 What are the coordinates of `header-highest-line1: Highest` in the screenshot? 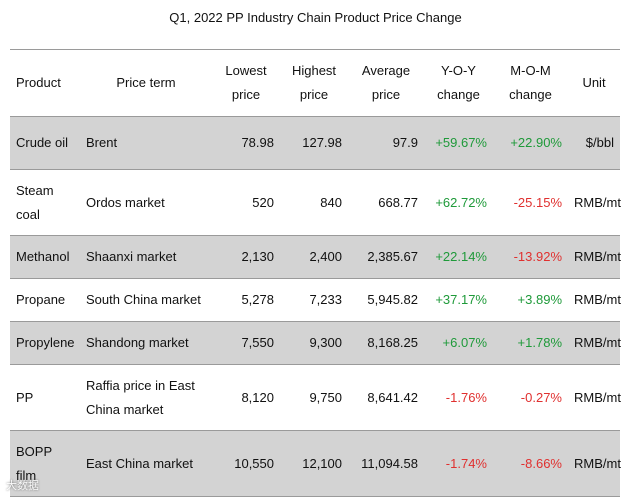 It's located at (314, 70).